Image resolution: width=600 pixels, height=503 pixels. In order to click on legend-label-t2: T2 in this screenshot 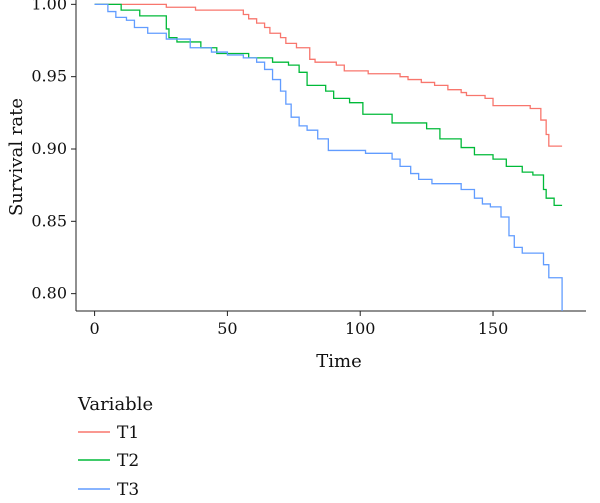, I will do `click(128, 461)`.